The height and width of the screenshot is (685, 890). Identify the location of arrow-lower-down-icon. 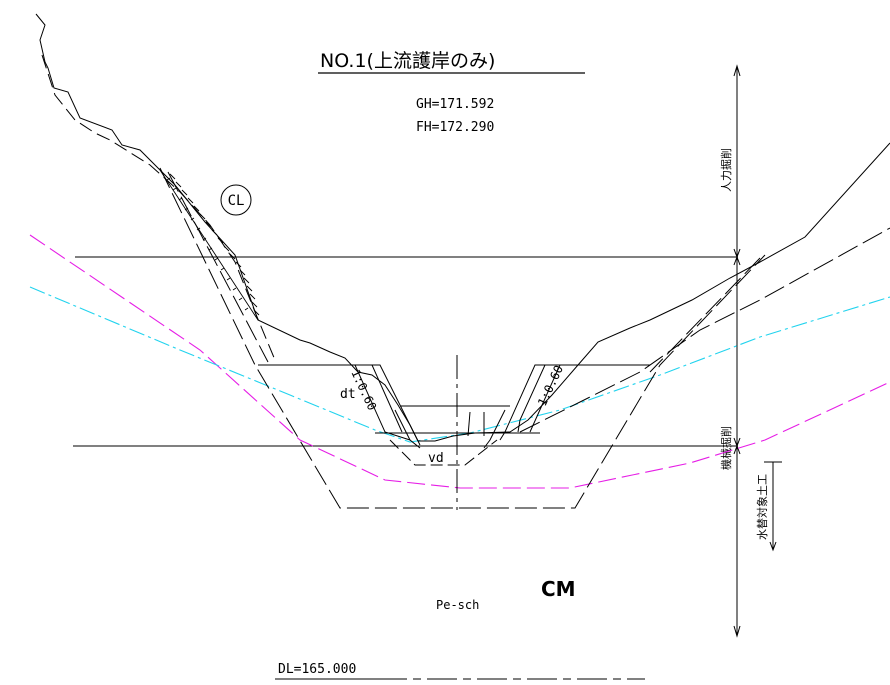
(737, 449).